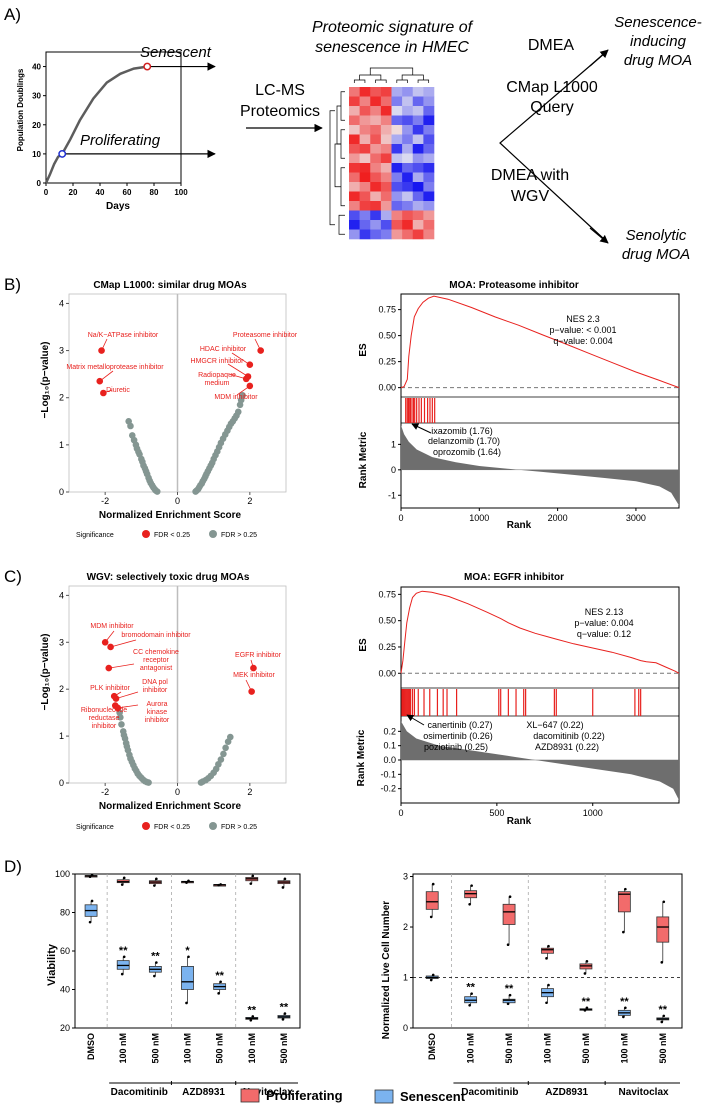 This screenshot has width=708, height=1105. I want to click on cell-number-x-tick-label: DMSO, so click(432, 1046).